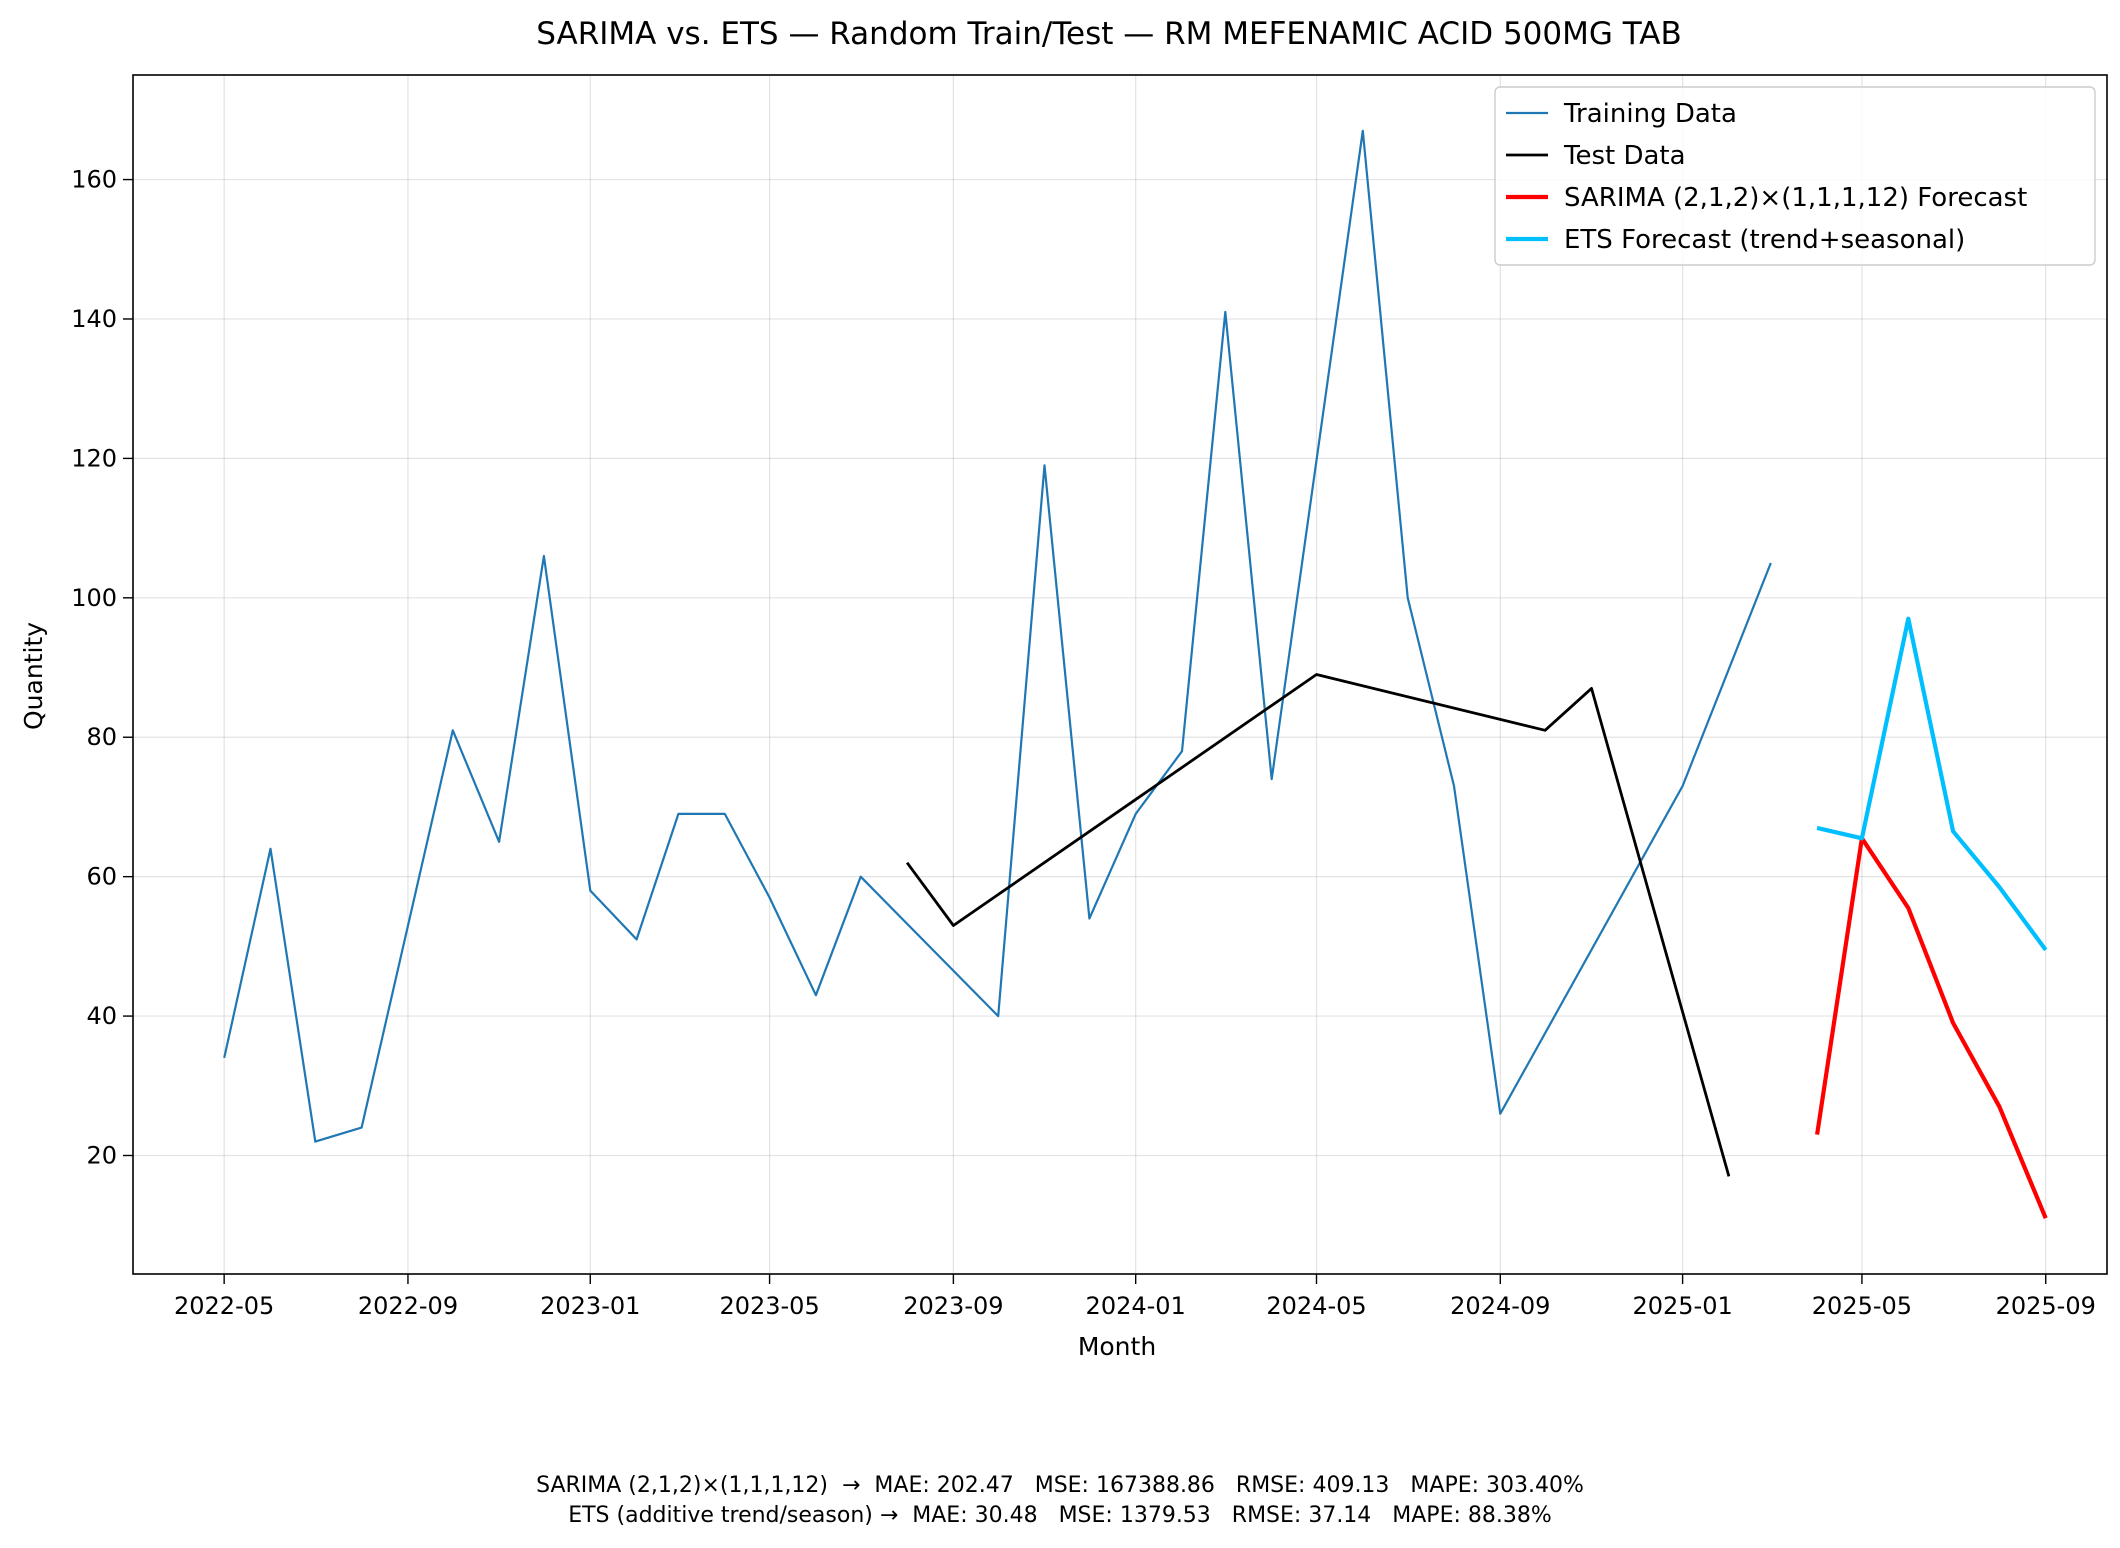 This screenshot has width=2120, height=1548. Describe the element at coordinates (1136, 1306) in the screenshot. I see `x-tick-label: 2024-01` at that location.